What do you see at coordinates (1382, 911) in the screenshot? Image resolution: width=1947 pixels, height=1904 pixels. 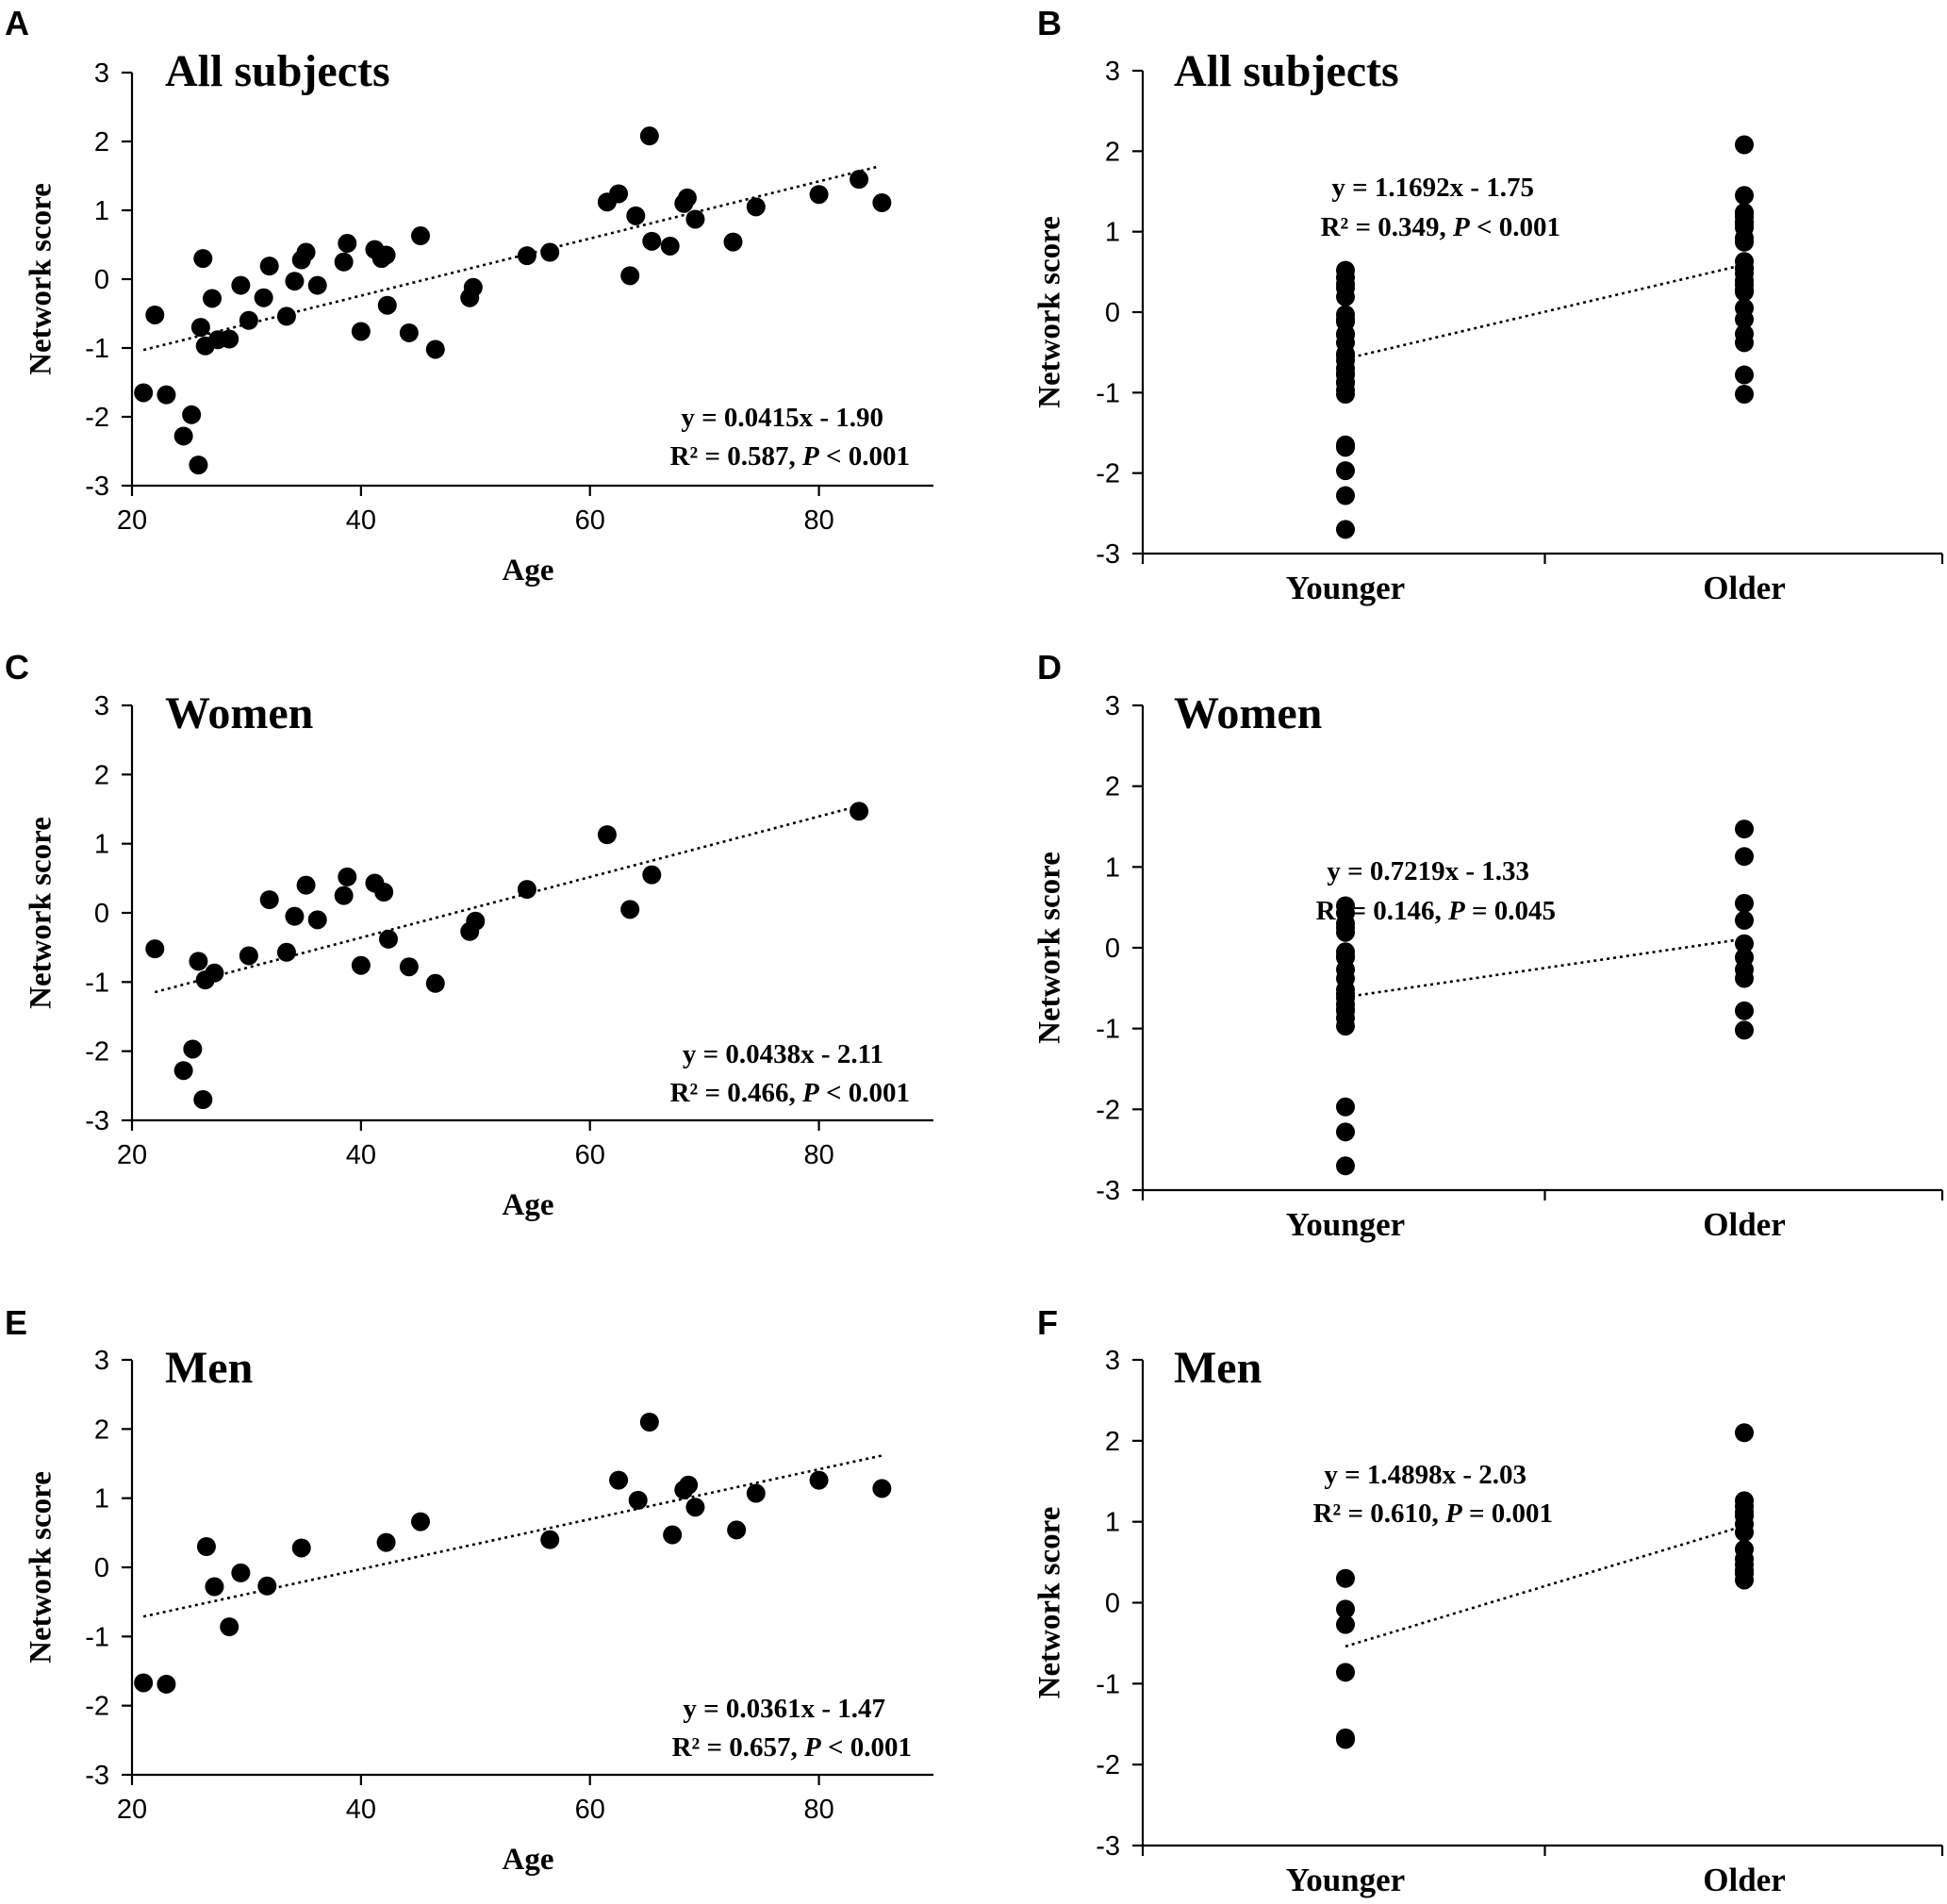 I see `r-squared-text: R² = 0.146,` at bounding box center [1382, 911].